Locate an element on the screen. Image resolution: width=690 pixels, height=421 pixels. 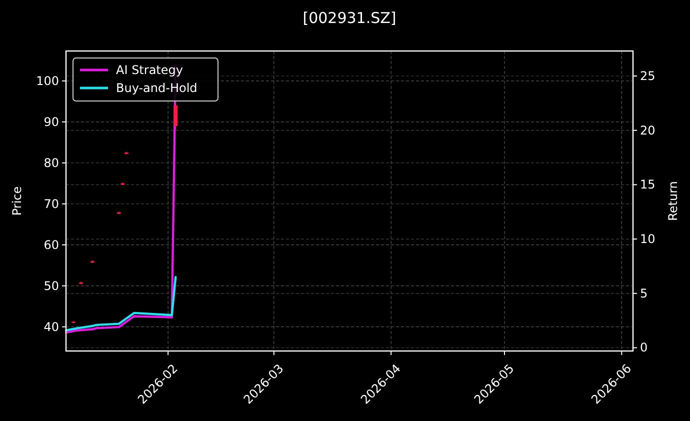
y-tick-label: 90 is located at coordinates (51, 121).